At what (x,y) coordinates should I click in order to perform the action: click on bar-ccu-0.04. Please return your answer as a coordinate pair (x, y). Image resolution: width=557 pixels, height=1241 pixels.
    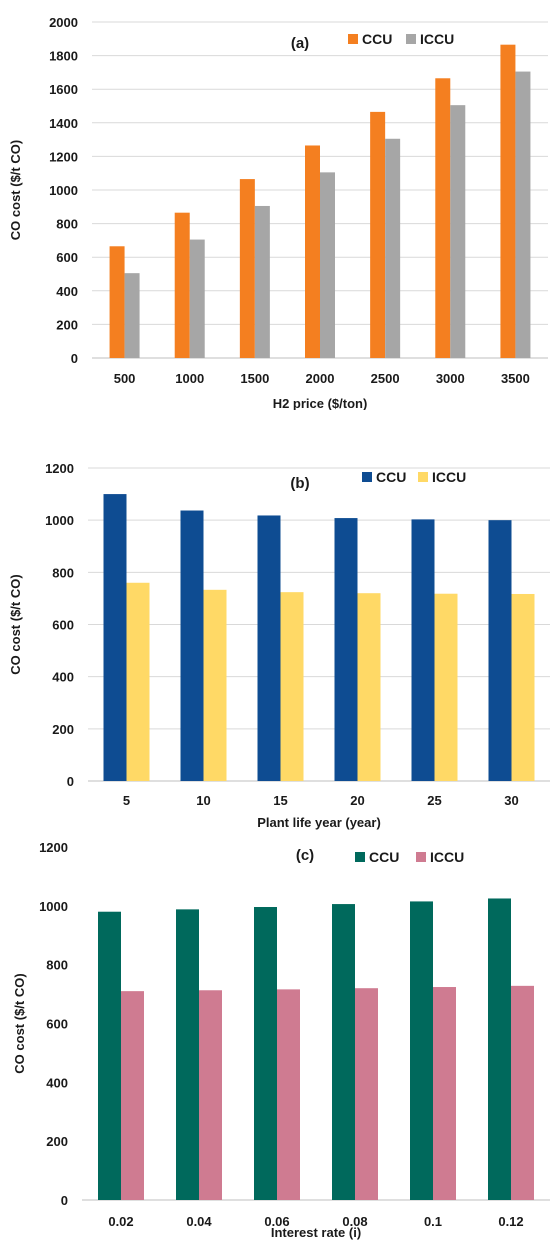
    Looking at the image, I should click on (187, 1054).